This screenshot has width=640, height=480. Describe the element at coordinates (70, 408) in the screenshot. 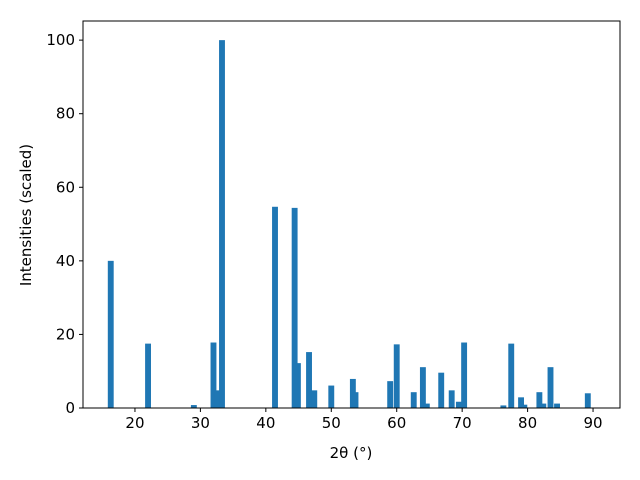

I see `y-tick-label: 0` at that location.